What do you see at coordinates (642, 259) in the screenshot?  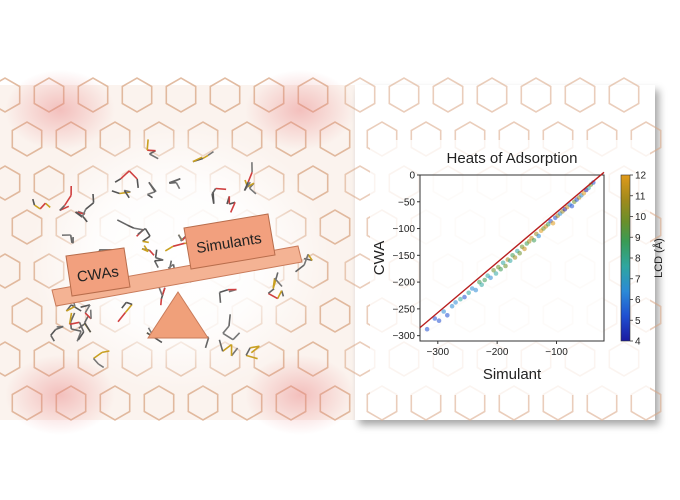 I see `colorbar: 12 11 10 9 8 7 6 5 4 LCD (Å)` at bounding box center [642, 259].